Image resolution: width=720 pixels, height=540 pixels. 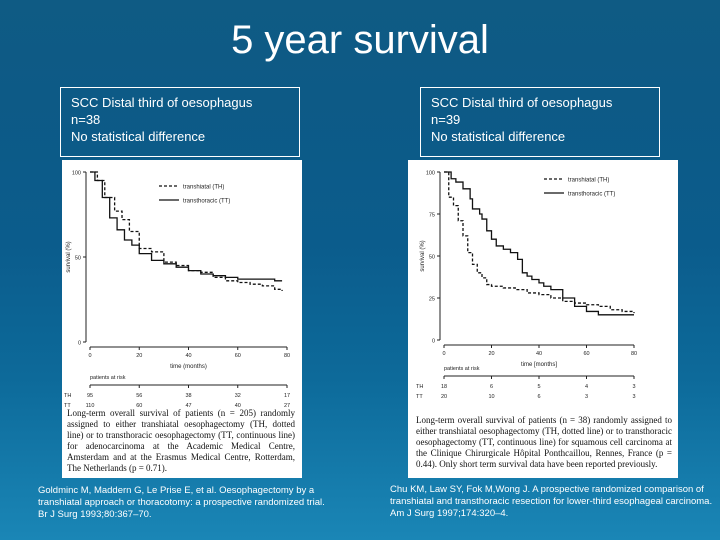 I want to click on left-x-tick-label: 20, so click(x=139, y=356).